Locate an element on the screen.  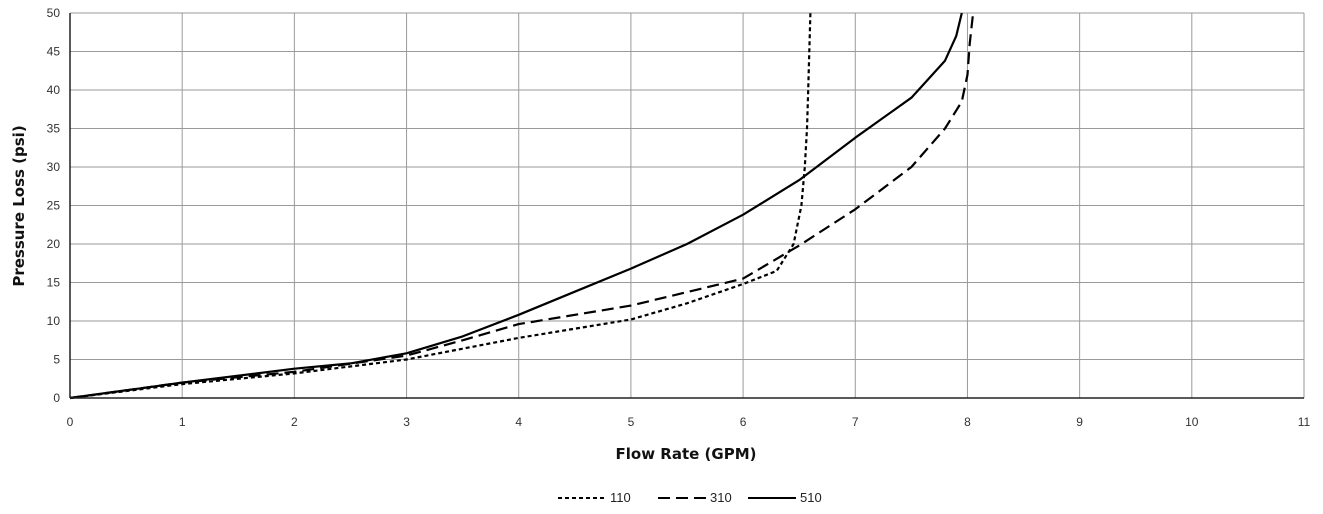
legend-label: 510 is located at coordinates (811, 497).